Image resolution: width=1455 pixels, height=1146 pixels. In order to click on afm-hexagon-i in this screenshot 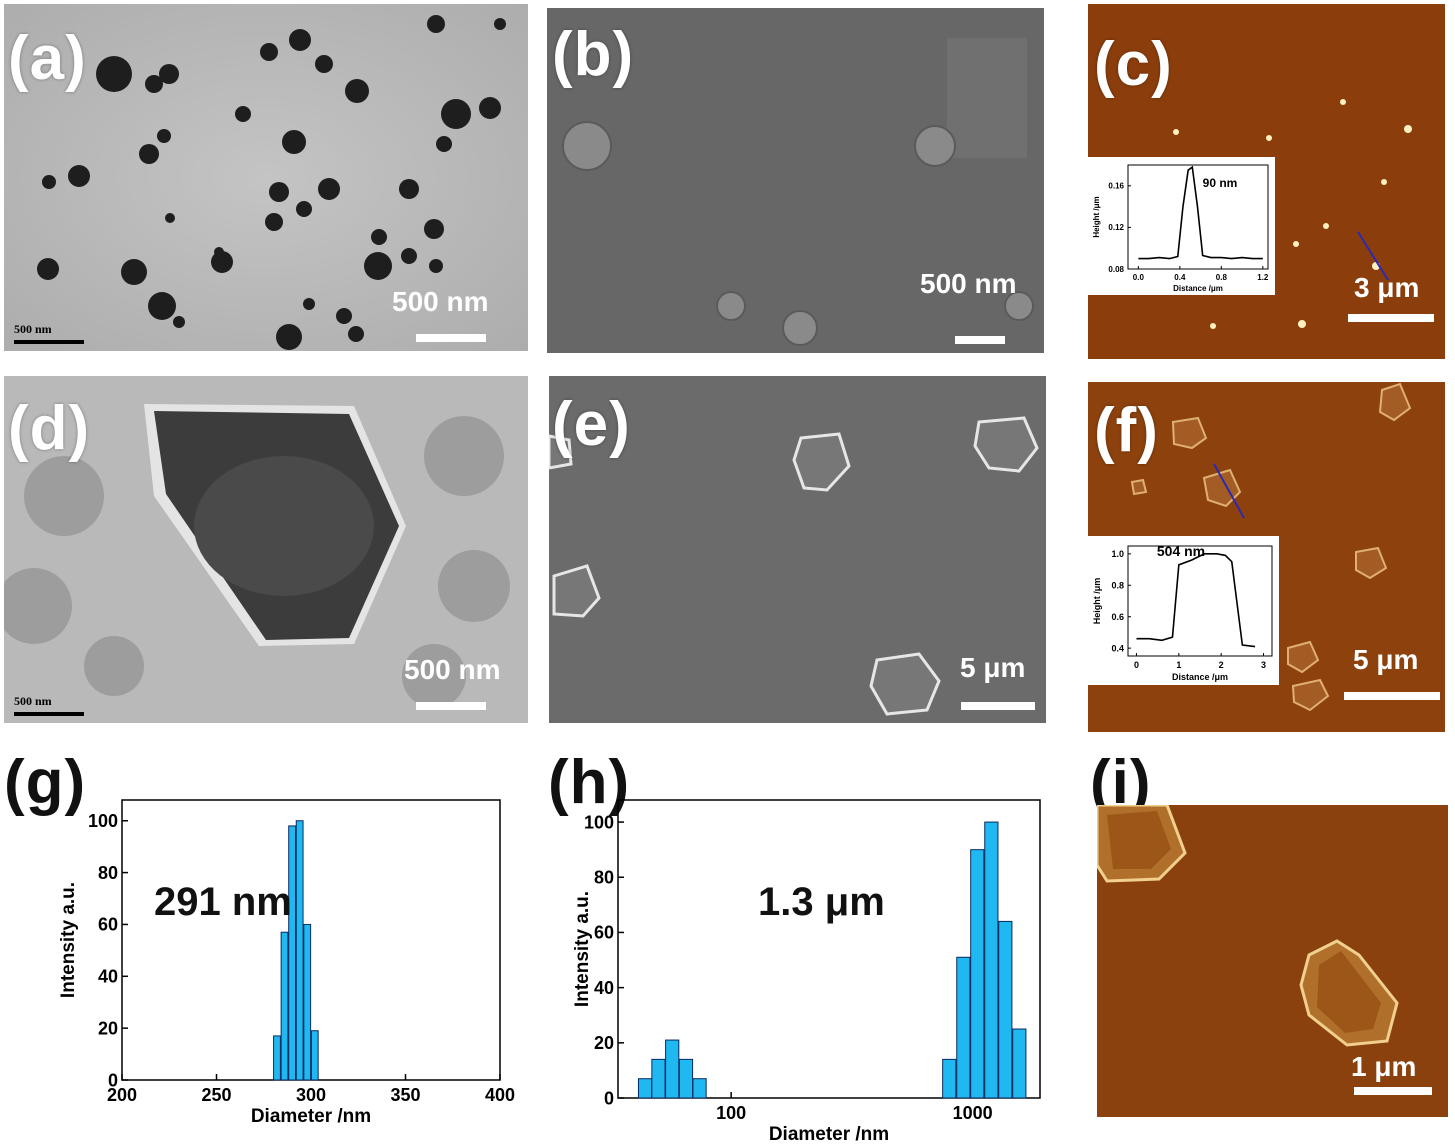, I will do `click(1272, 961)`.